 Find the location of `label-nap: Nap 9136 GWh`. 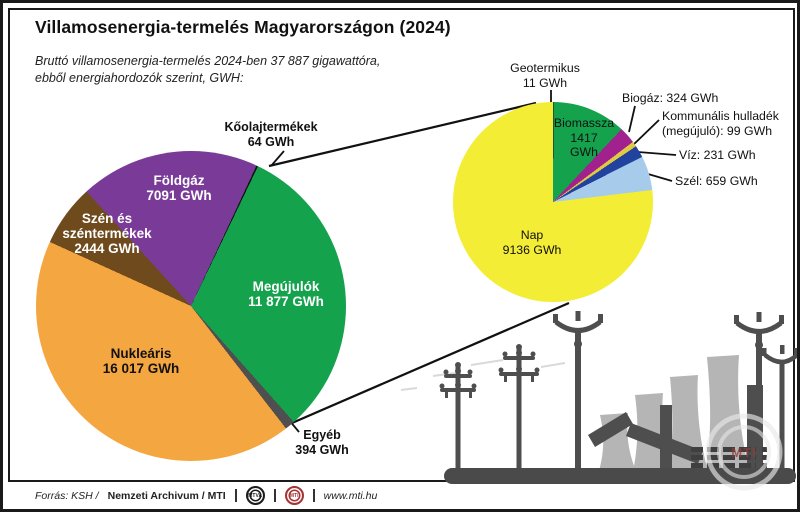

label-nap: Nap 9136 GWh is located at coordinates (532, 242).